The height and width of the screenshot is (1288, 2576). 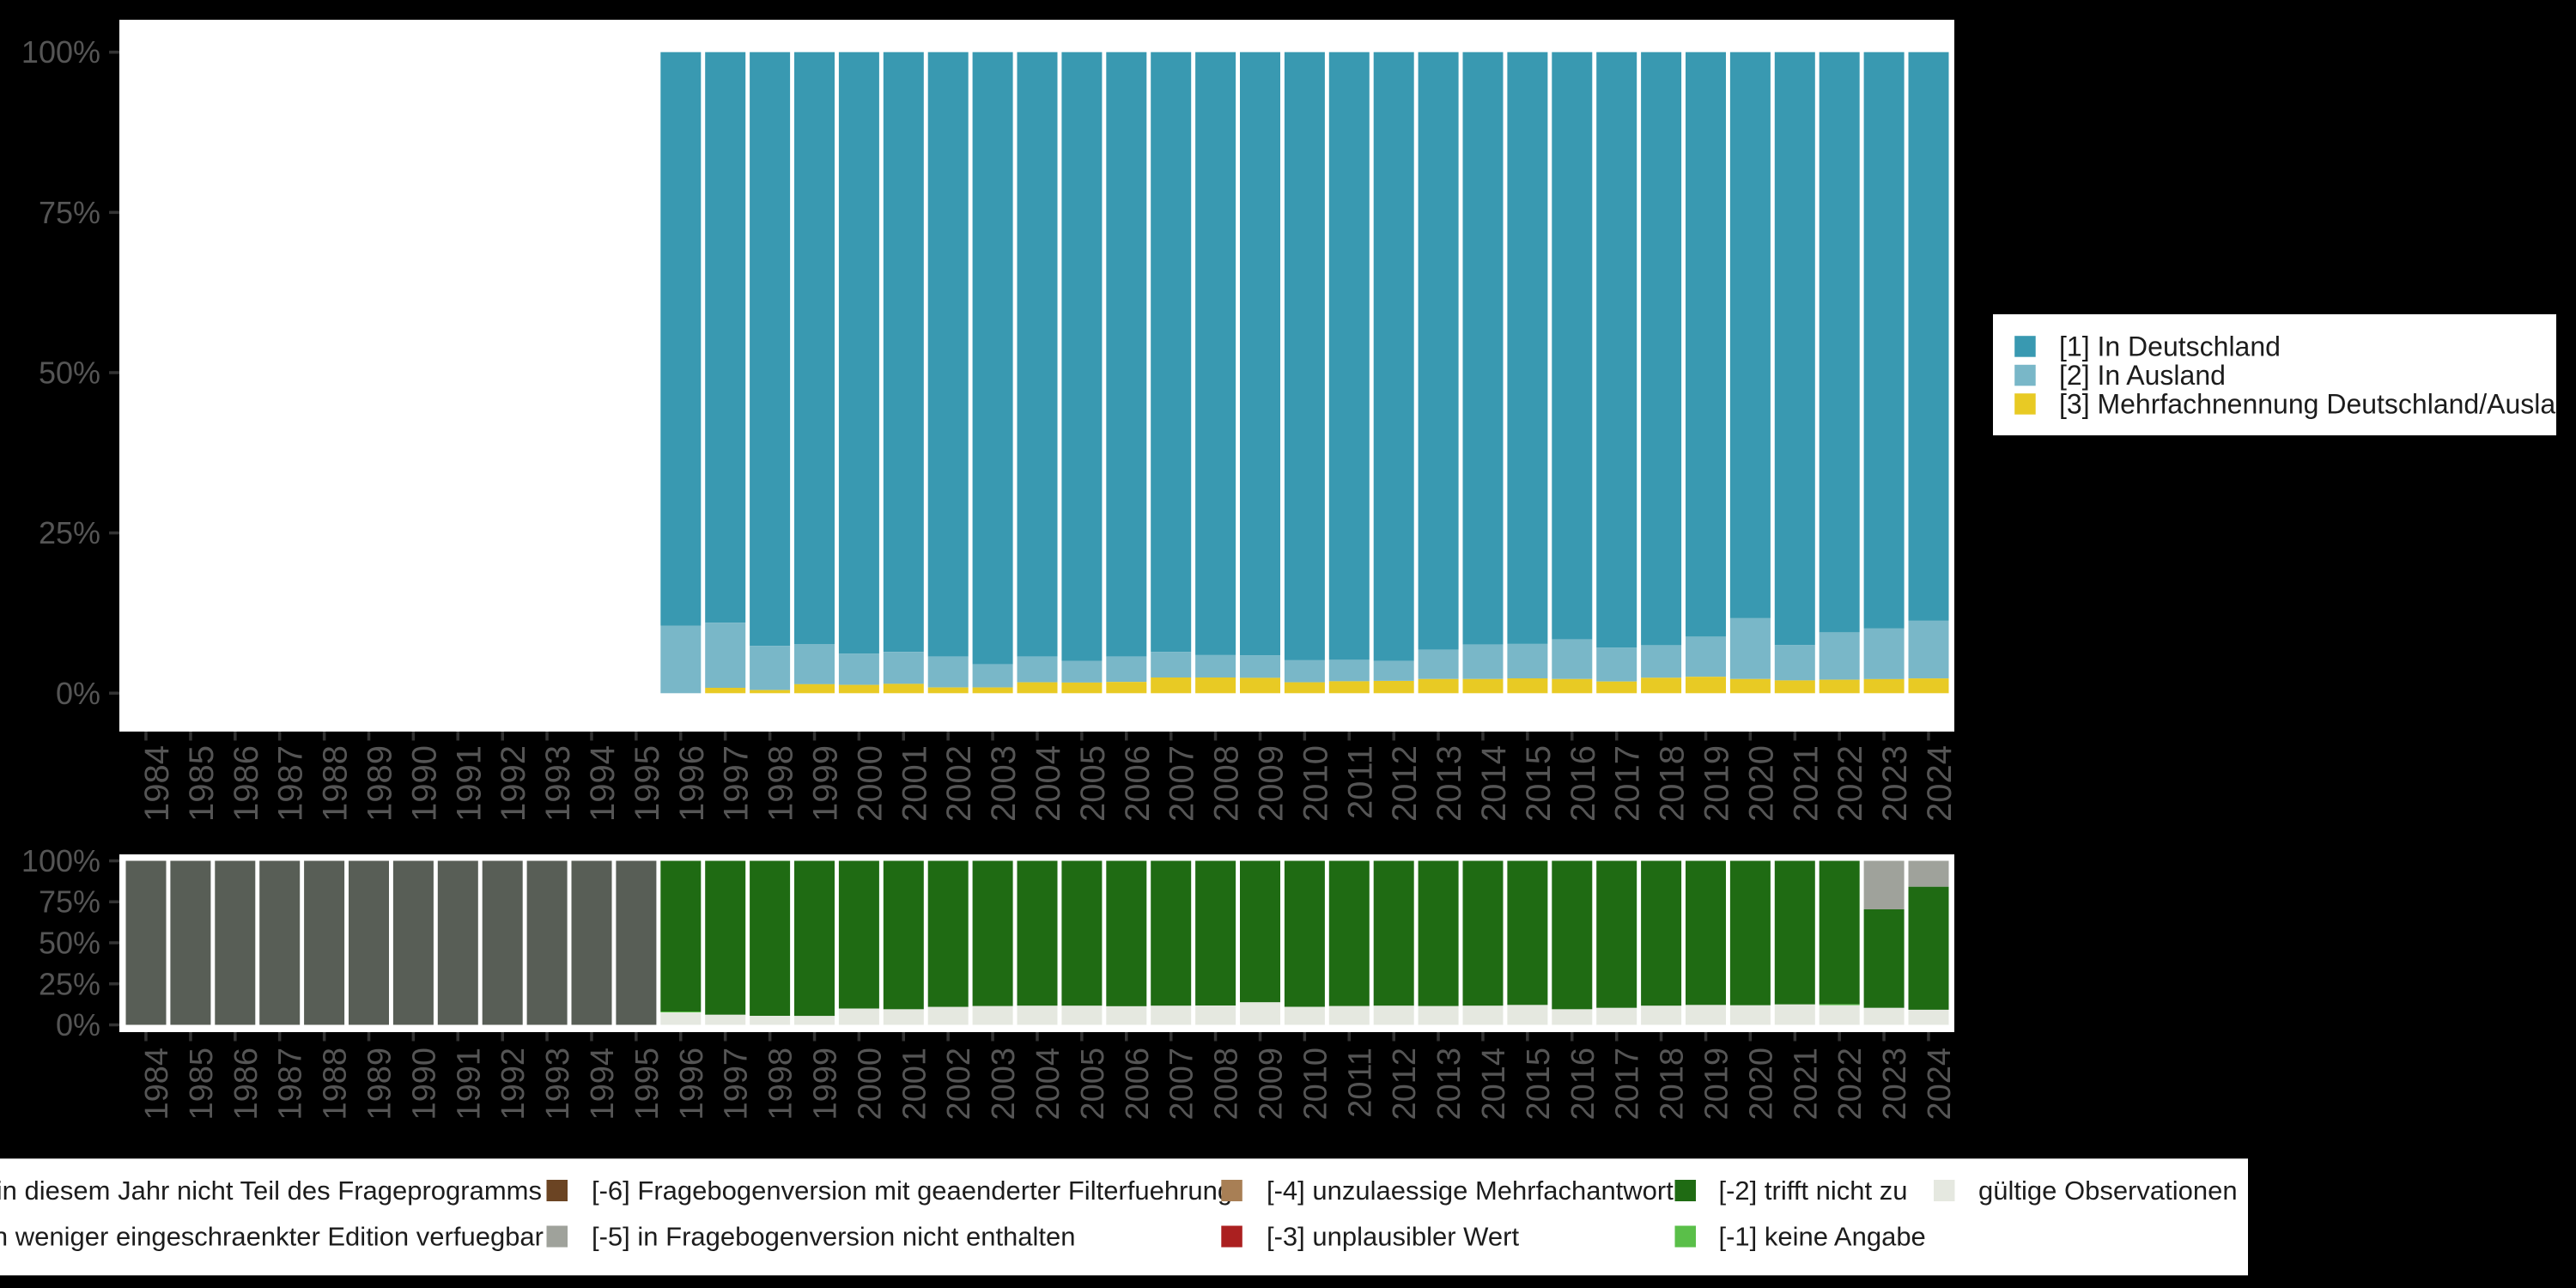 I want to click on svg-text: 2023, so click(x=1895, y=783).